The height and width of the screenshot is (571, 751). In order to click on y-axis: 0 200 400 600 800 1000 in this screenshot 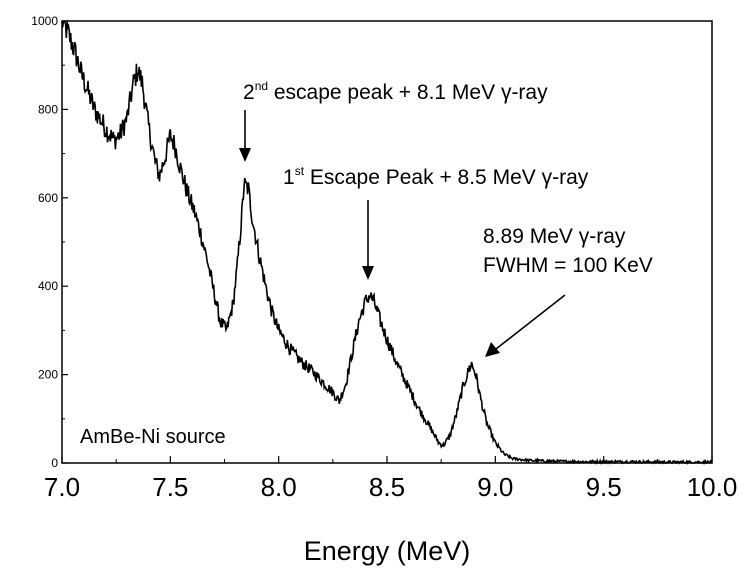, I will do `click(49, 242)`.